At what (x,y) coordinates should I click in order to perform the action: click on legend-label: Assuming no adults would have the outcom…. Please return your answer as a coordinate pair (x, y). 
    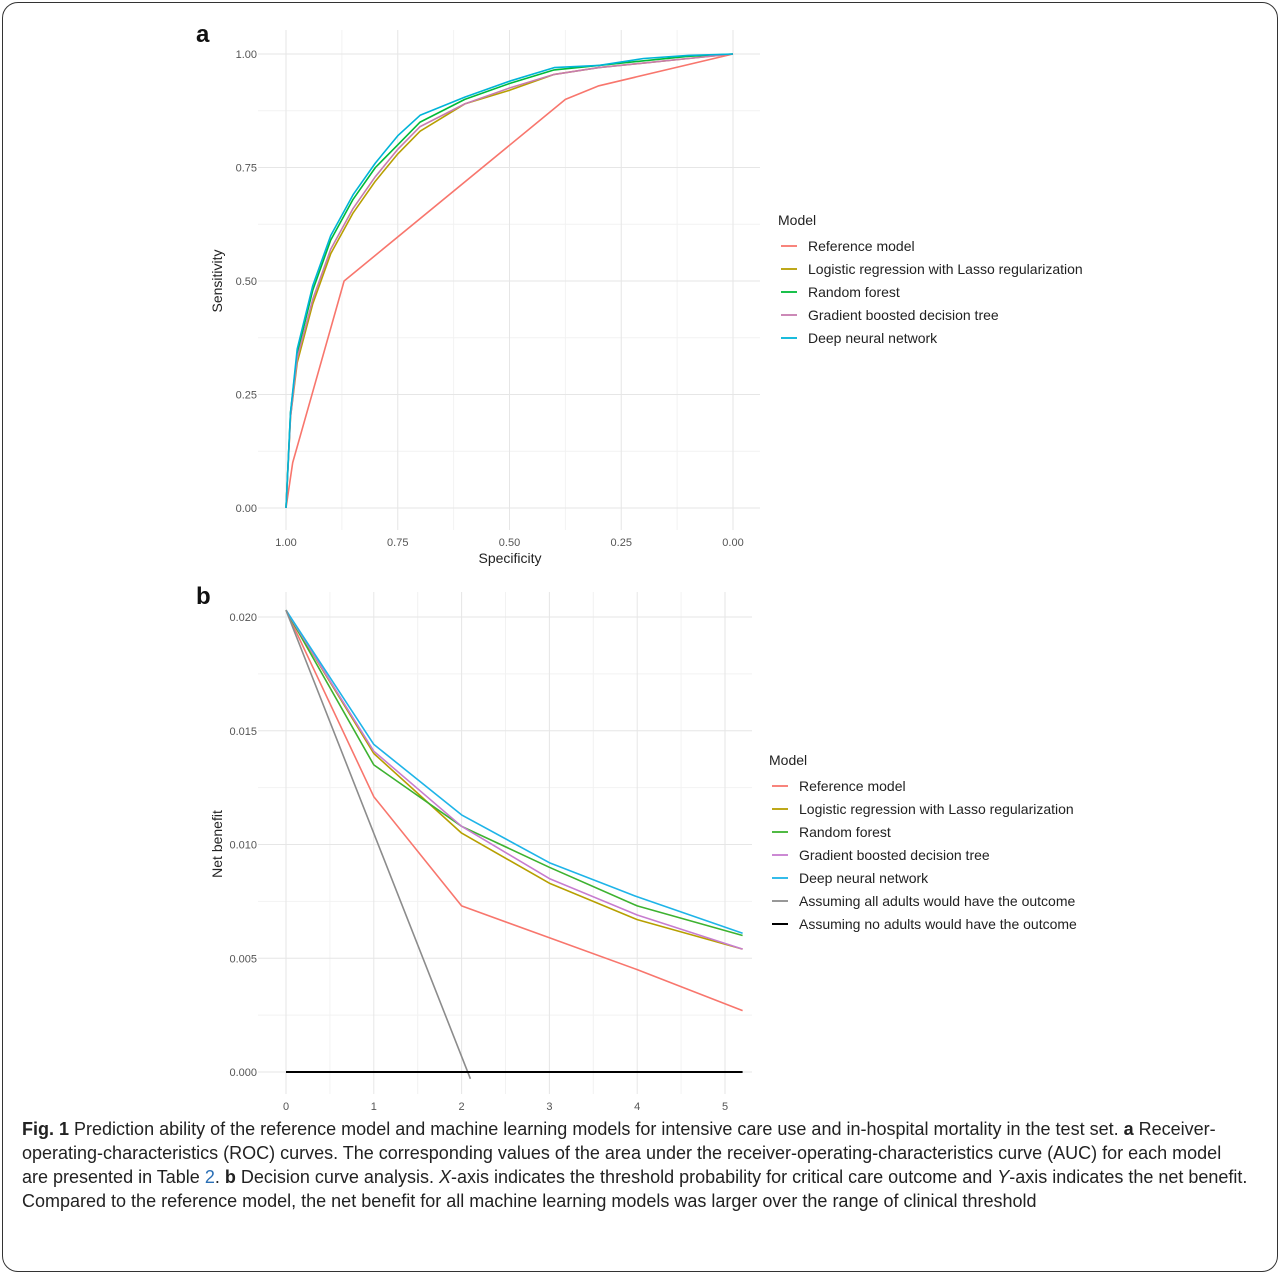
    Looking at the image, I should click on (938, 924).